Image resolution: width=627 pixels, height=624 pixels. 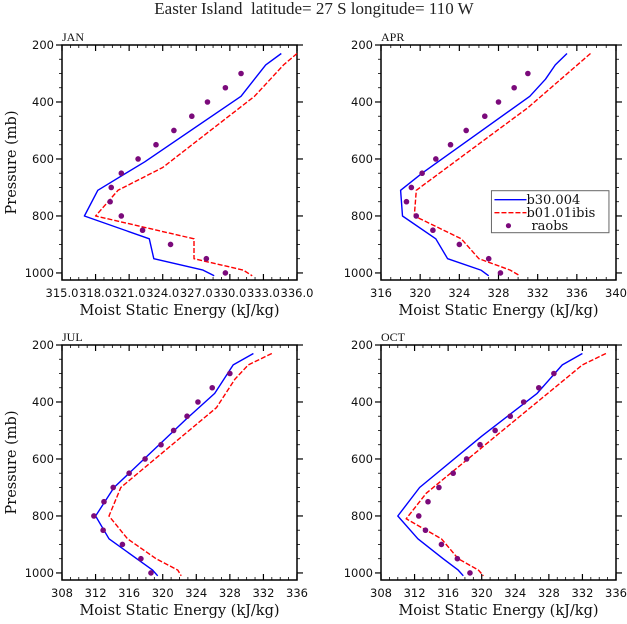 I want to click on x-tick-label: 321.0, so click(x=129, y=293).